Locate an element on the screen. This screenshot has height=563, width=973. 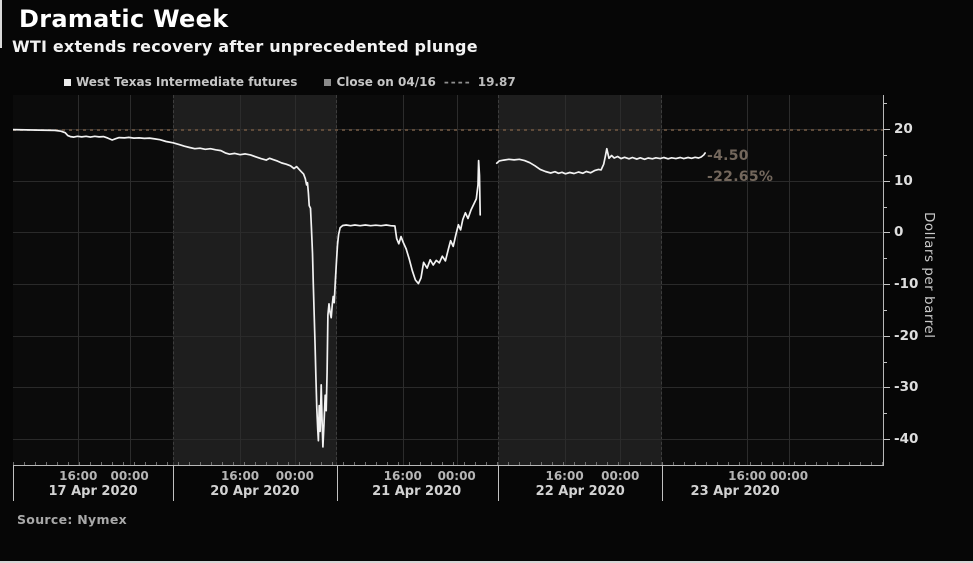
y-axis-tick-label: 10 is located at coordinates (903, 180).